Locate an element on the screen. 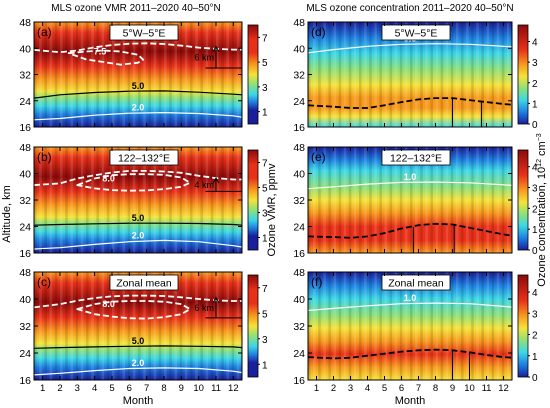 The width and height of the screenshot is (550, 408). y-tick-label-d: 24 is located at coordinates (299, 102).